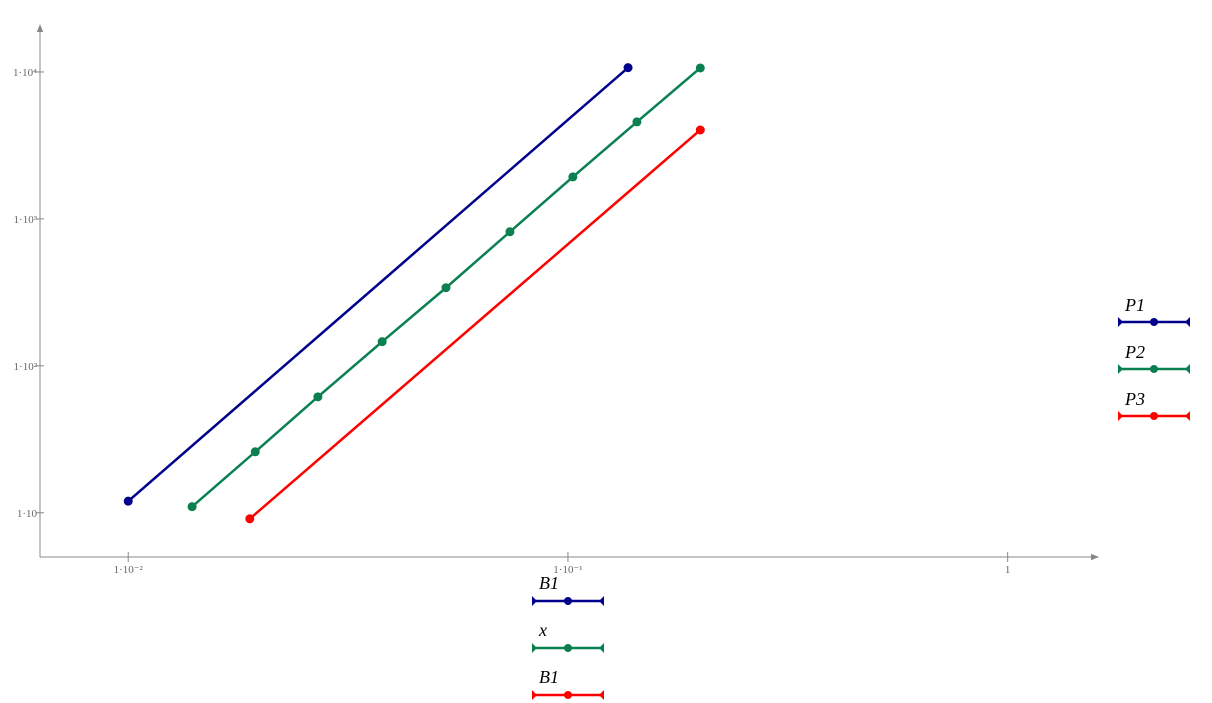 The image size is (1212, 703). Describe the element at coordinates (1134, 352) in the screenshot. I see `legend-label: P2` at that location.